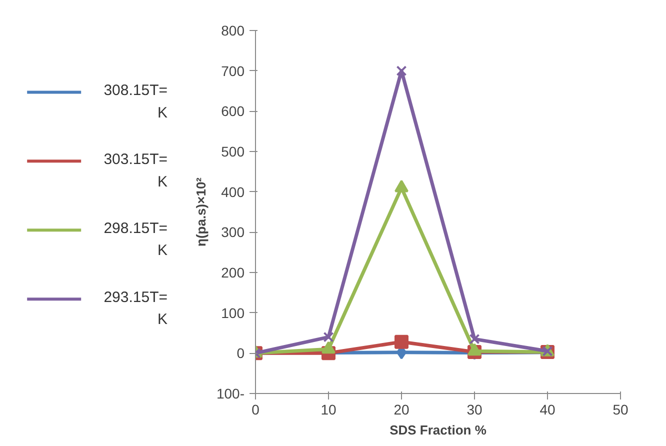  Describe the element at coordinates (136, 240) in the screenshot. I see `legend-label: 298.15T= K` at that location.